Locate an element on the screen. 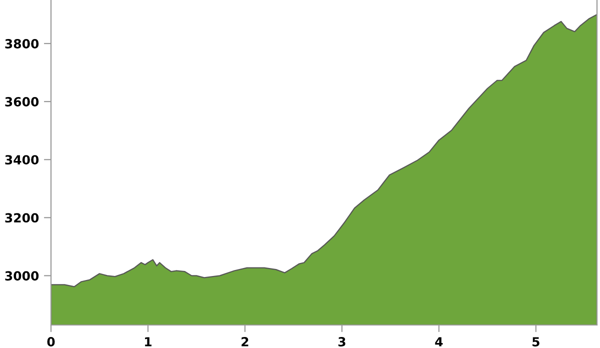 This screenshot has height=348, width=600. x-tick-label: 2 is located at coordinates (245, 341).